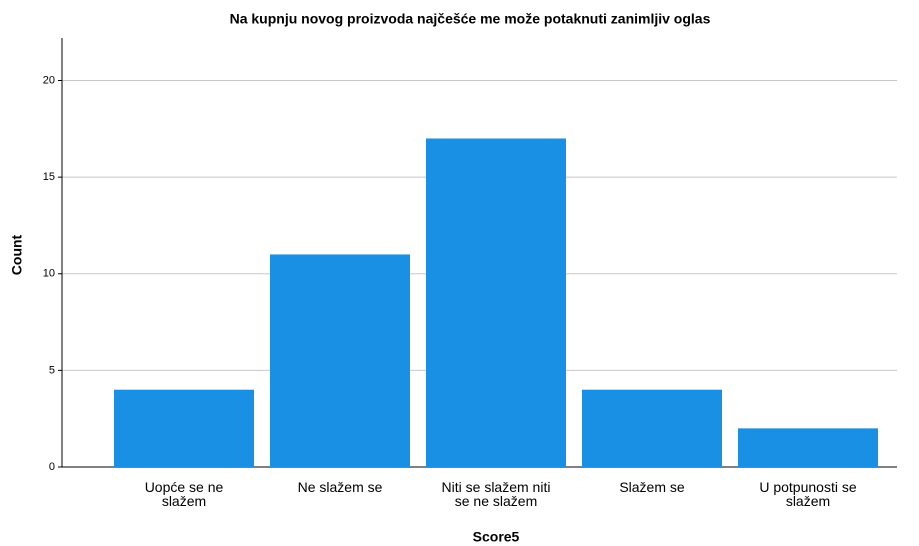  Describe the element at coordinates (496, 494) in the screenshot. I see `x-tick-label: Niti se slažem niti se ne slažem` at that location.